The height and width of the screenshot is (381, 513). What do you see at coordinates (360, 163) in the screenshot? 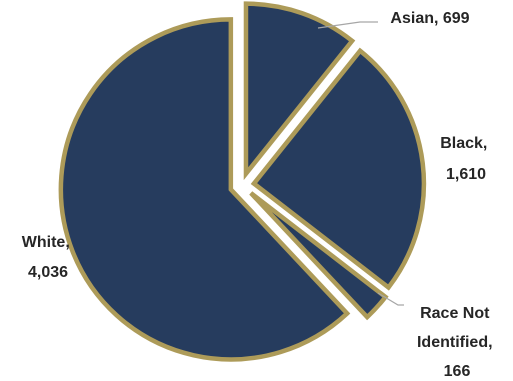
I see `leader-lines` at bounding box center [360, 163].